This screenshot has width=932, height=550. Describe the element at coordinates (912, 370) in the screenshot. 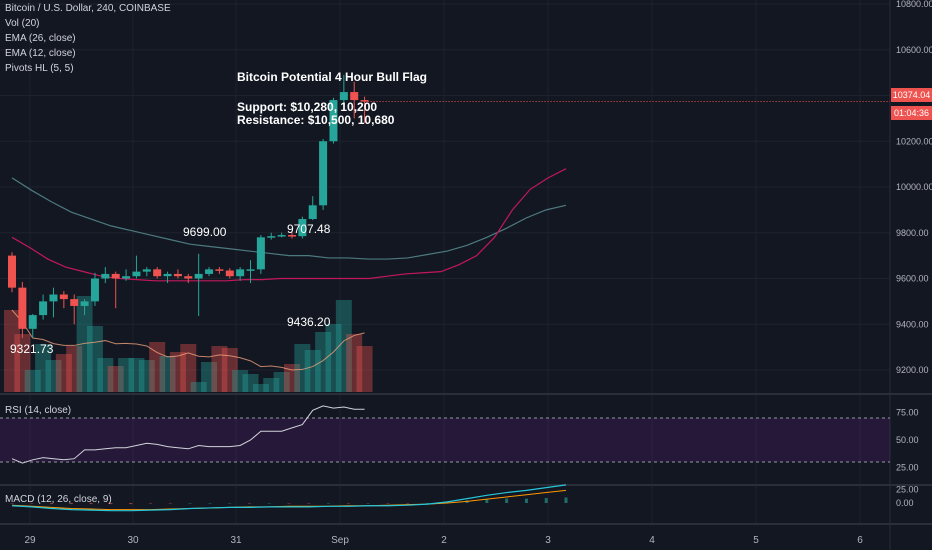

I see `y-tick-label: 9200.00` at that location.